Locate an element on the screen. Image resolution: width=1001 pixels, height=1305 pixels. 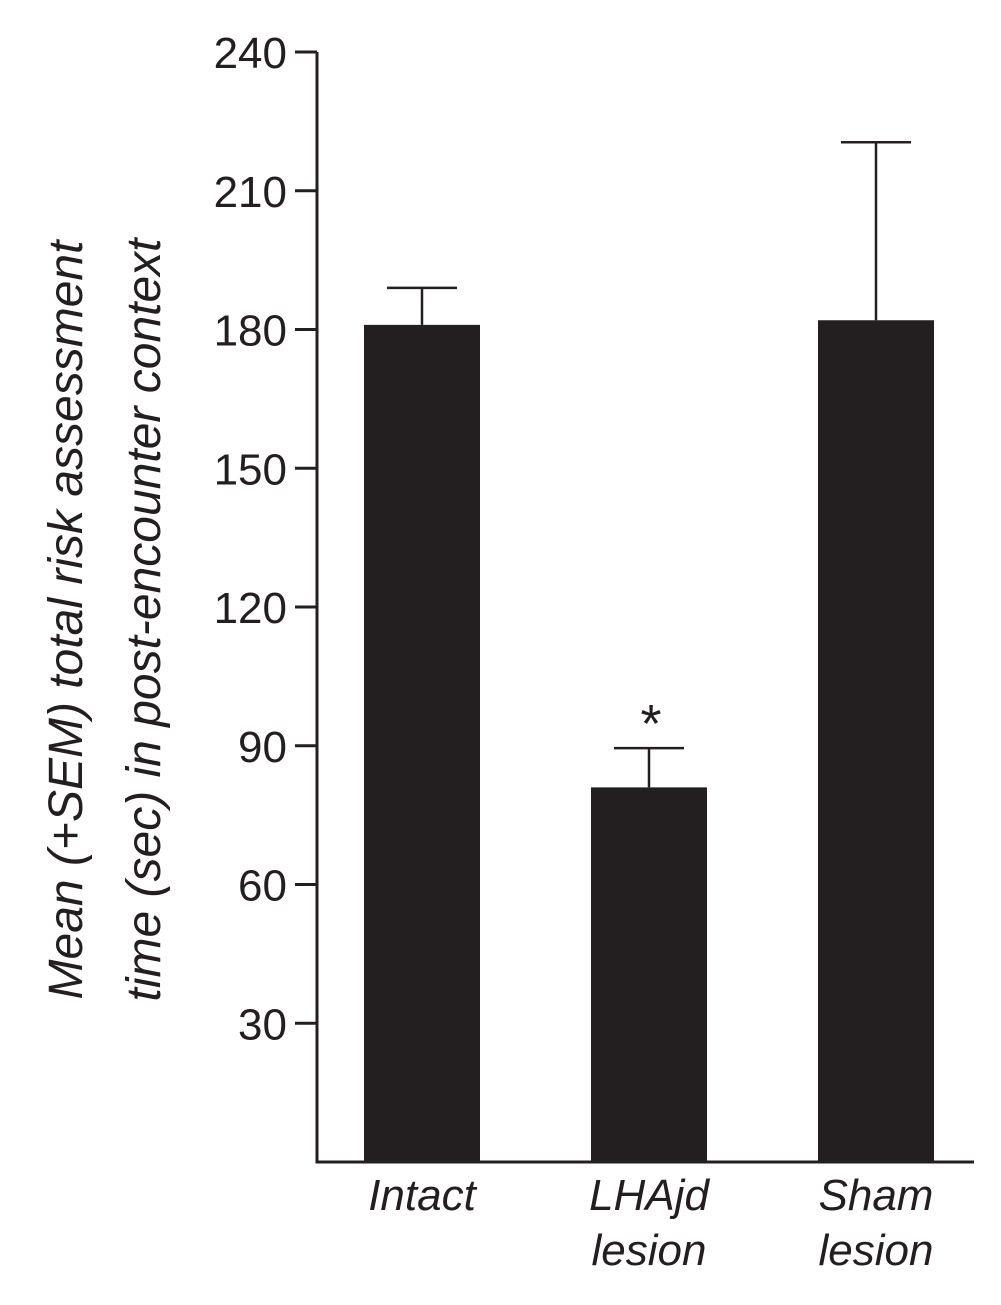
y-tick-label: 30 is located at coordinates (262, 1024).